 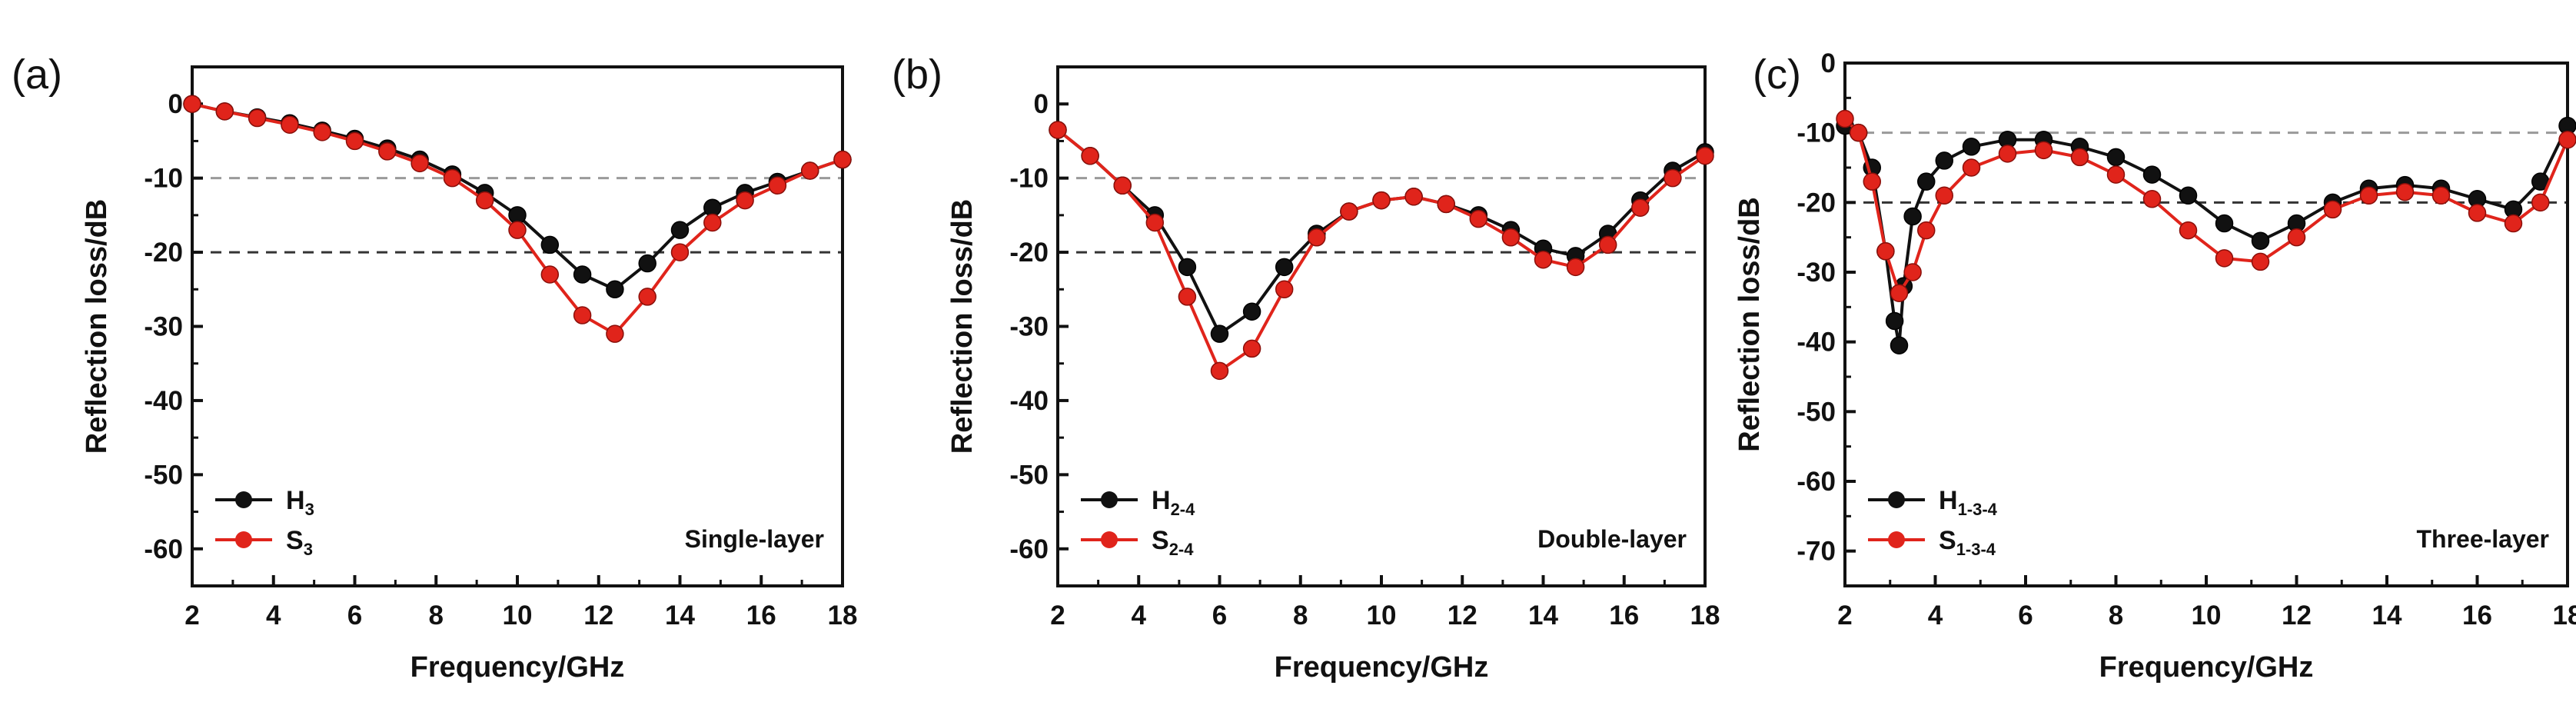 I want to click on legend-label: S1-3-4, so click(x=1967, y=542).